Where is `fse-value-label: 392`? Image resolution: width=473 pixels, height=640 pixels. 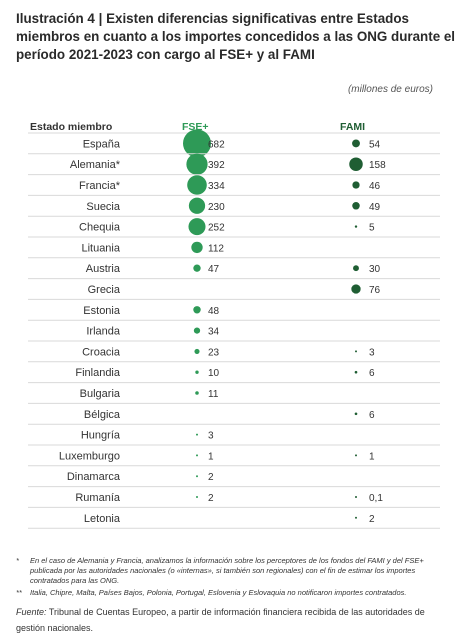
fse-value-label: 392 is located at coordinates (216, 165).